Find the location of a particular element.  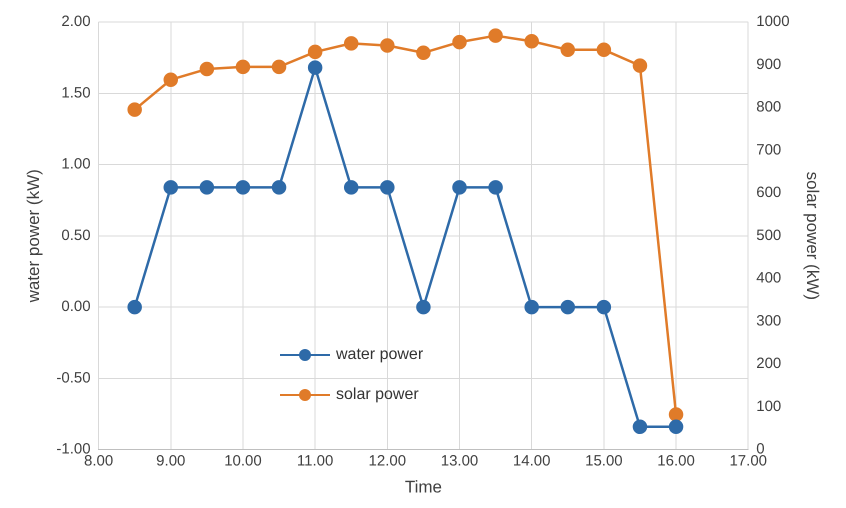

y2-tick-label: 600 is located at coordinates (769, 193).